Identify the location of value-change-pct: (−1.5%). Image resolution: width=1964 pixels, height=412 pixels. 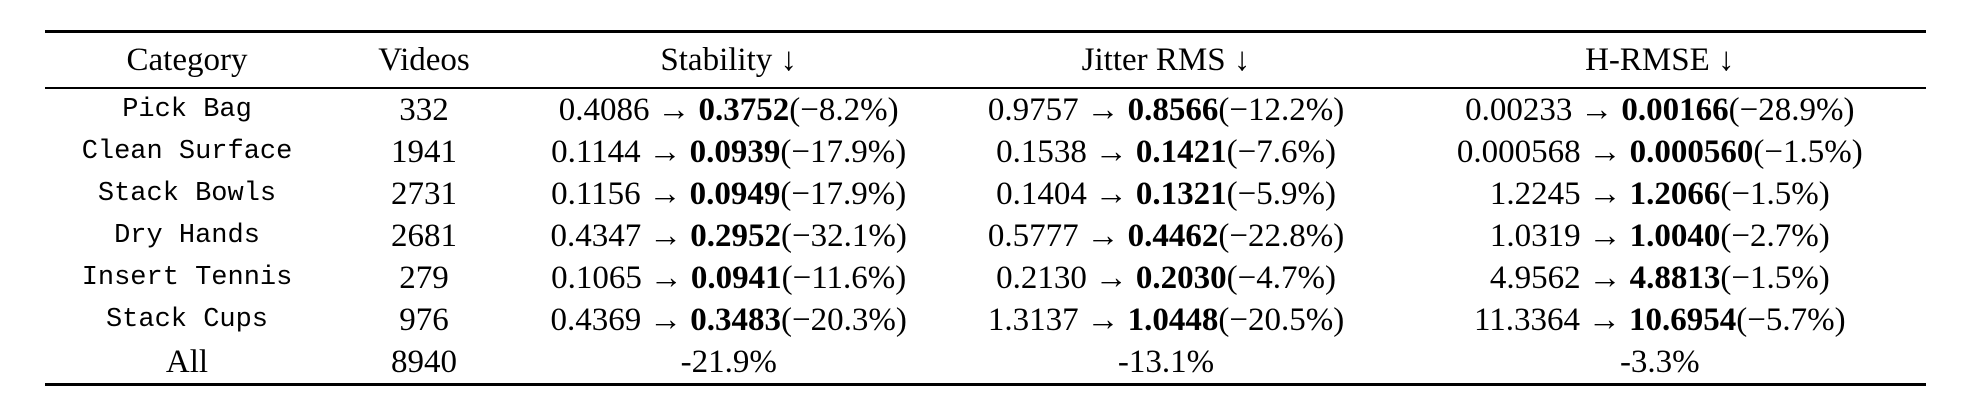
(1808, 151).